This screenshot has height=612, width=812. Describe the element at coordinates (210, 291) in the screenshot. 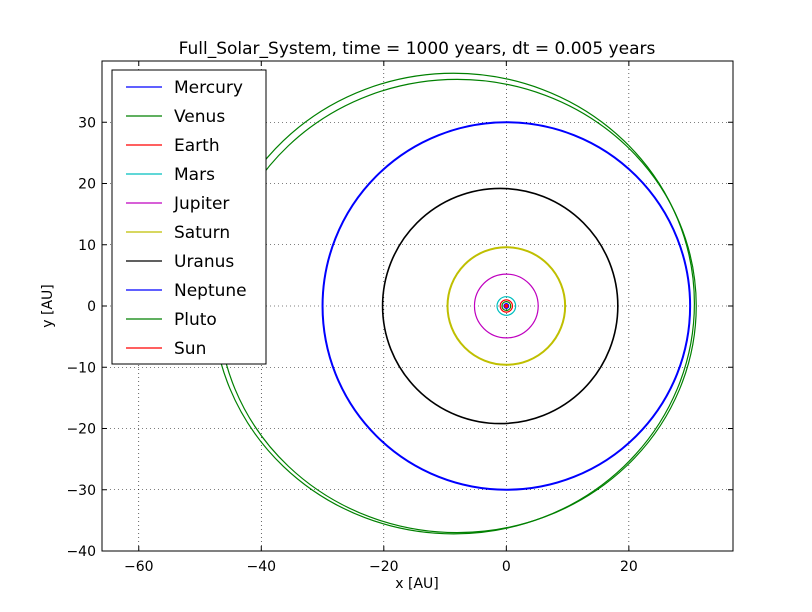

I see `legend-label-neptune: Neptune` at that location.